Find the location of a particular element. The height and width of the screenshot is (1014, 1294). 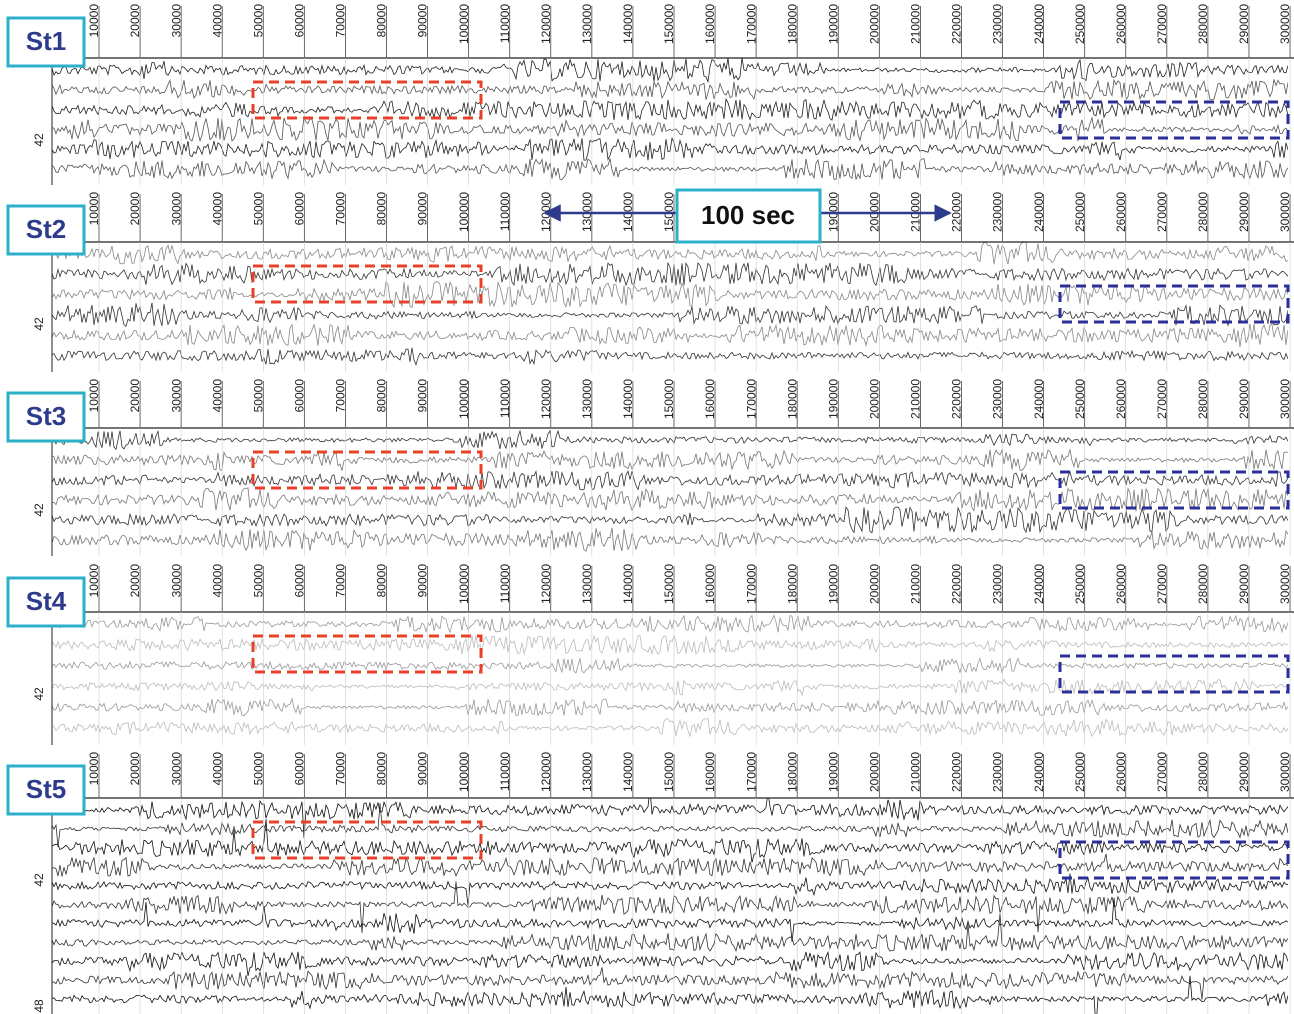

station-label: St3 is located at coordinates (46, 416).